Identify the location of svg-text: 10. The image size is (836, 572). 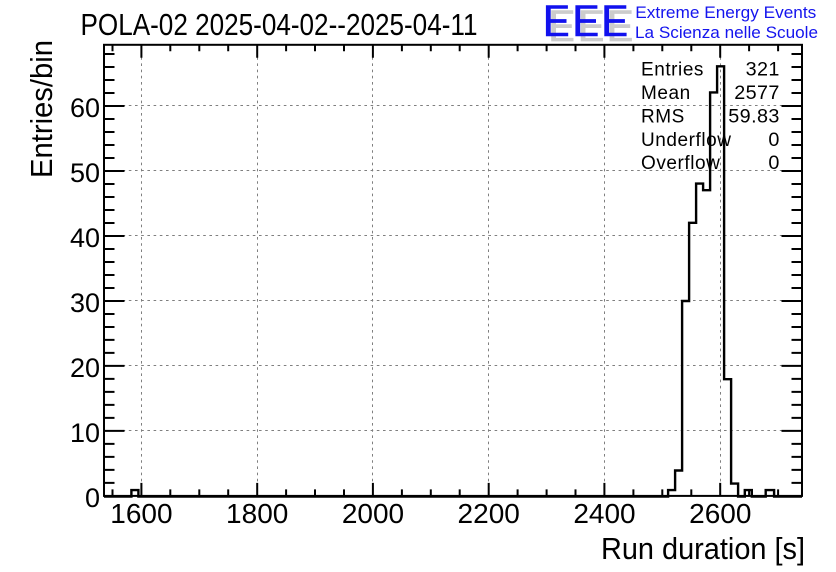
(85, 433).